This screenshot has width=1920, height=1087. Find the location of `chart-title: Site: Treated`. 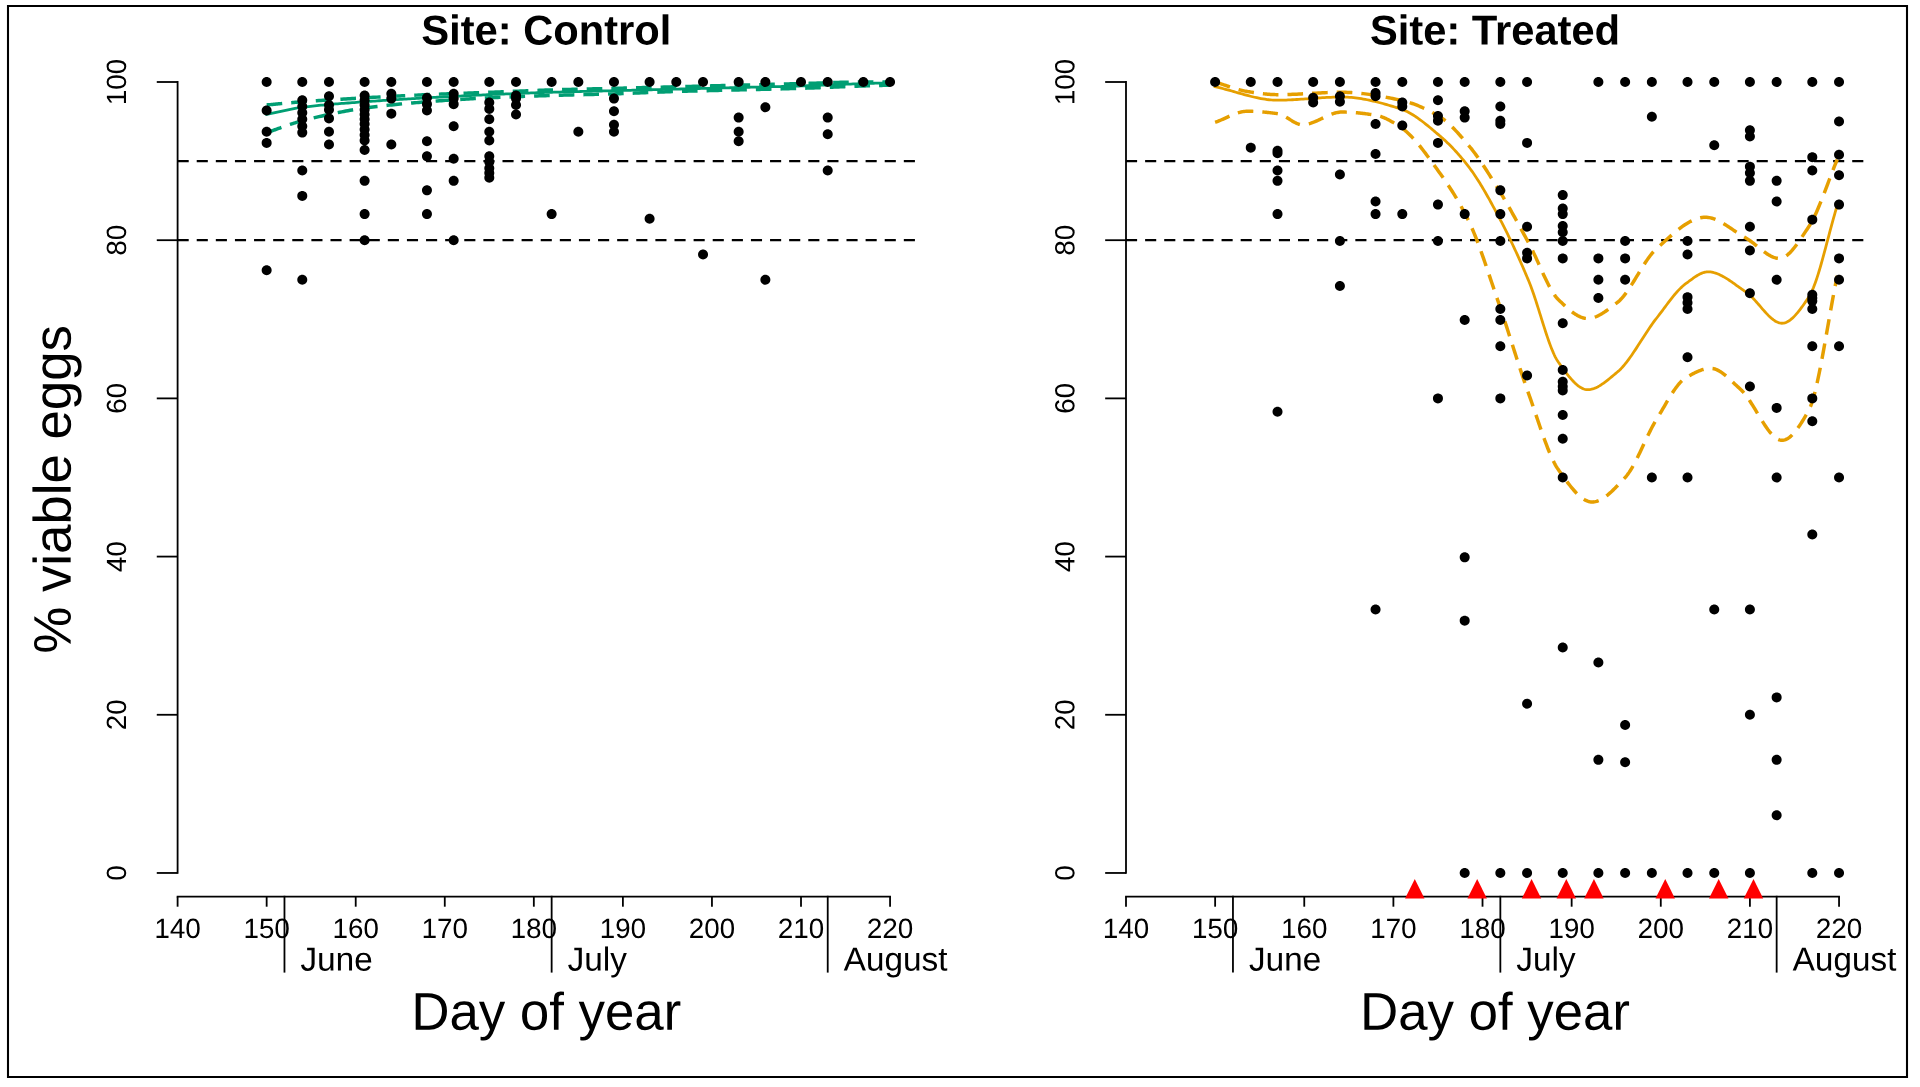

chart-title: Site: Treated is located at coordinates (1494, 29).